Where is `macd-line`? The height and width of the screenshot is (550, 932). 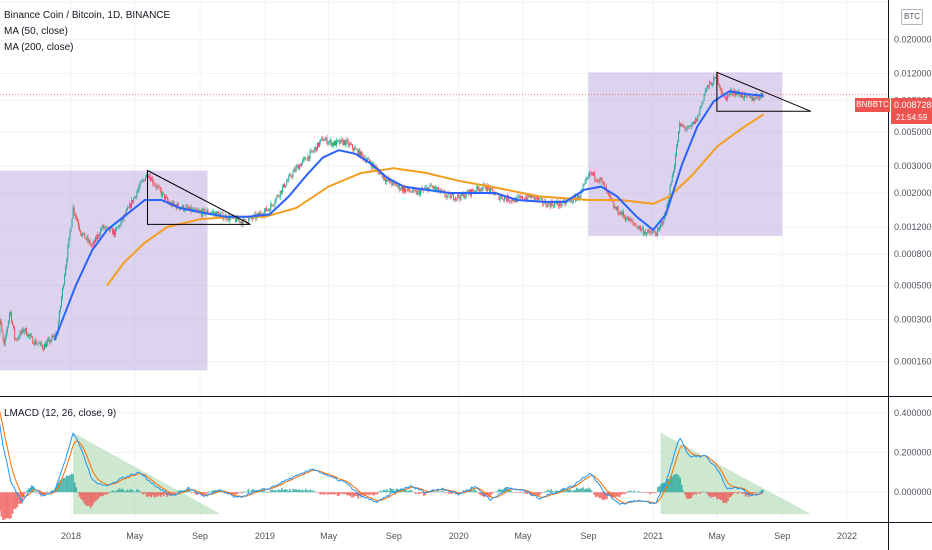
macd-line is located at coordinates (382, 464).